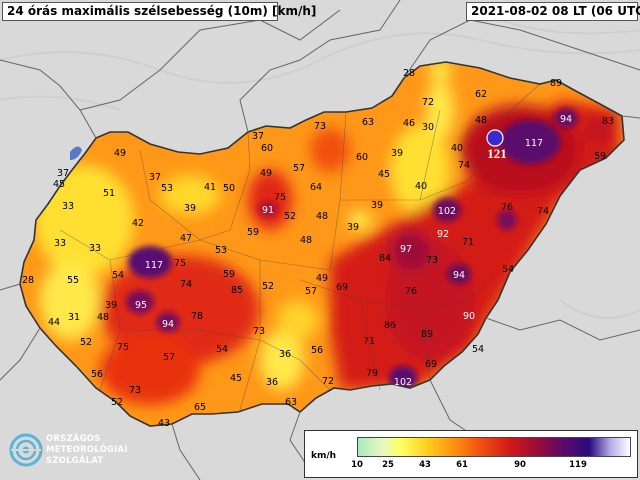 The image size is (640, 480). What do you see at coordinates (73, 280) in the screenshot?
I see `station-value: 55` at bounding box center [73, 280].